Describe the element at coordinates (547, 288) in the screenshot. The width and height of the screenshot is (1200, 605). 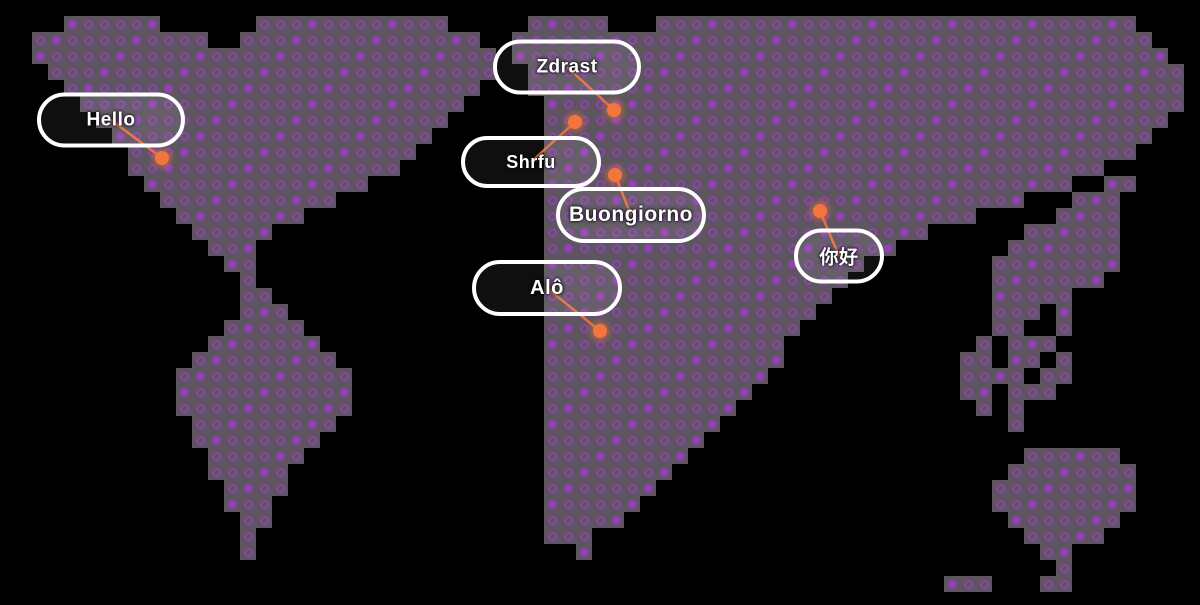
I see `label-pill-alo: Alô` at that location.